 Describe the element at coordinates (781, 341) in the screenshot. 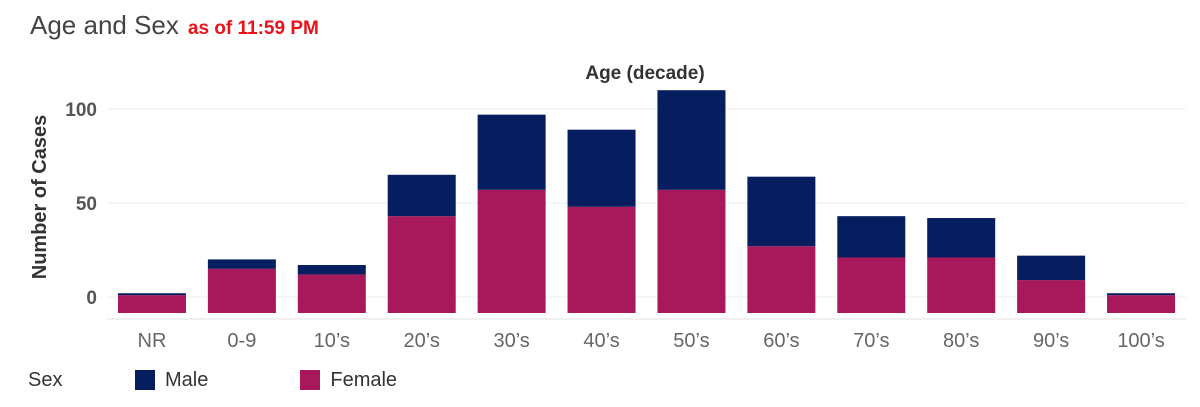

I see `x-tick-label: 60’s` at that location.